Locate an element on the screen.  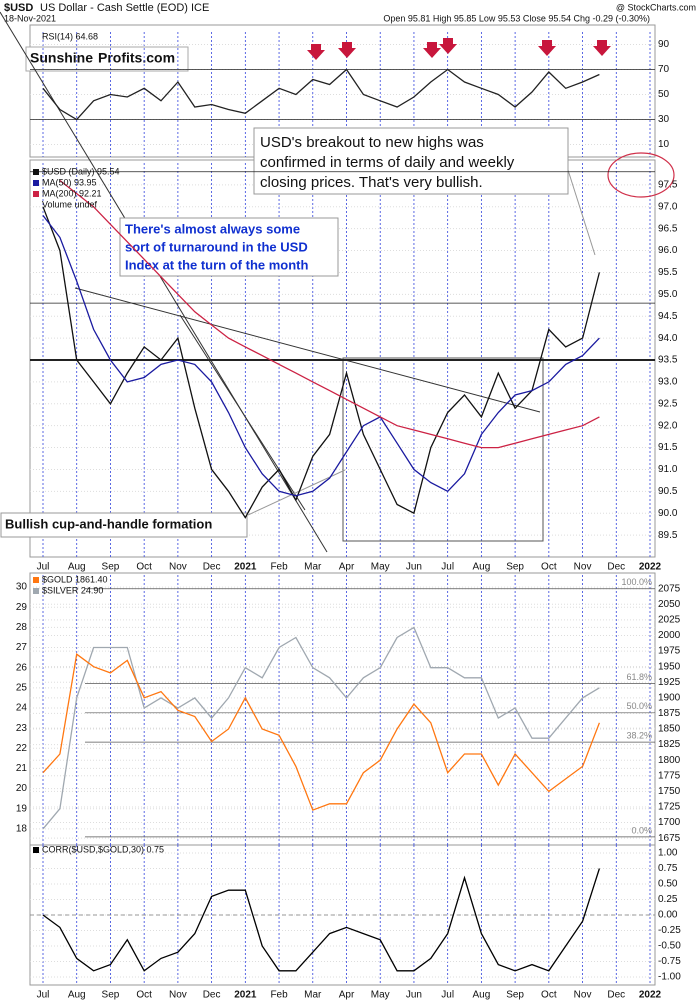
y-tick-label: 28 is located at coordinates (22, 627).